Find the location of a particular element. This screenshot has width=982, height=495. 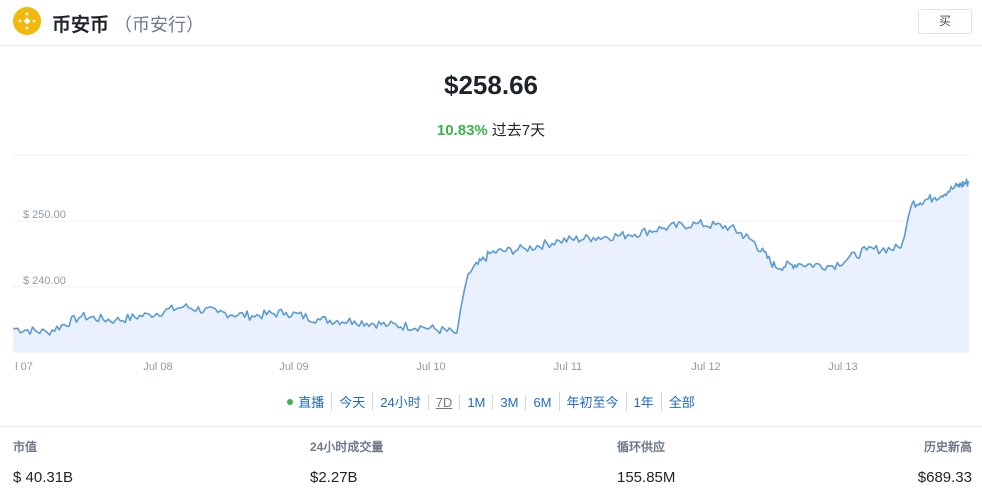

range-label: 全部 is located at coordinates (681, 402).